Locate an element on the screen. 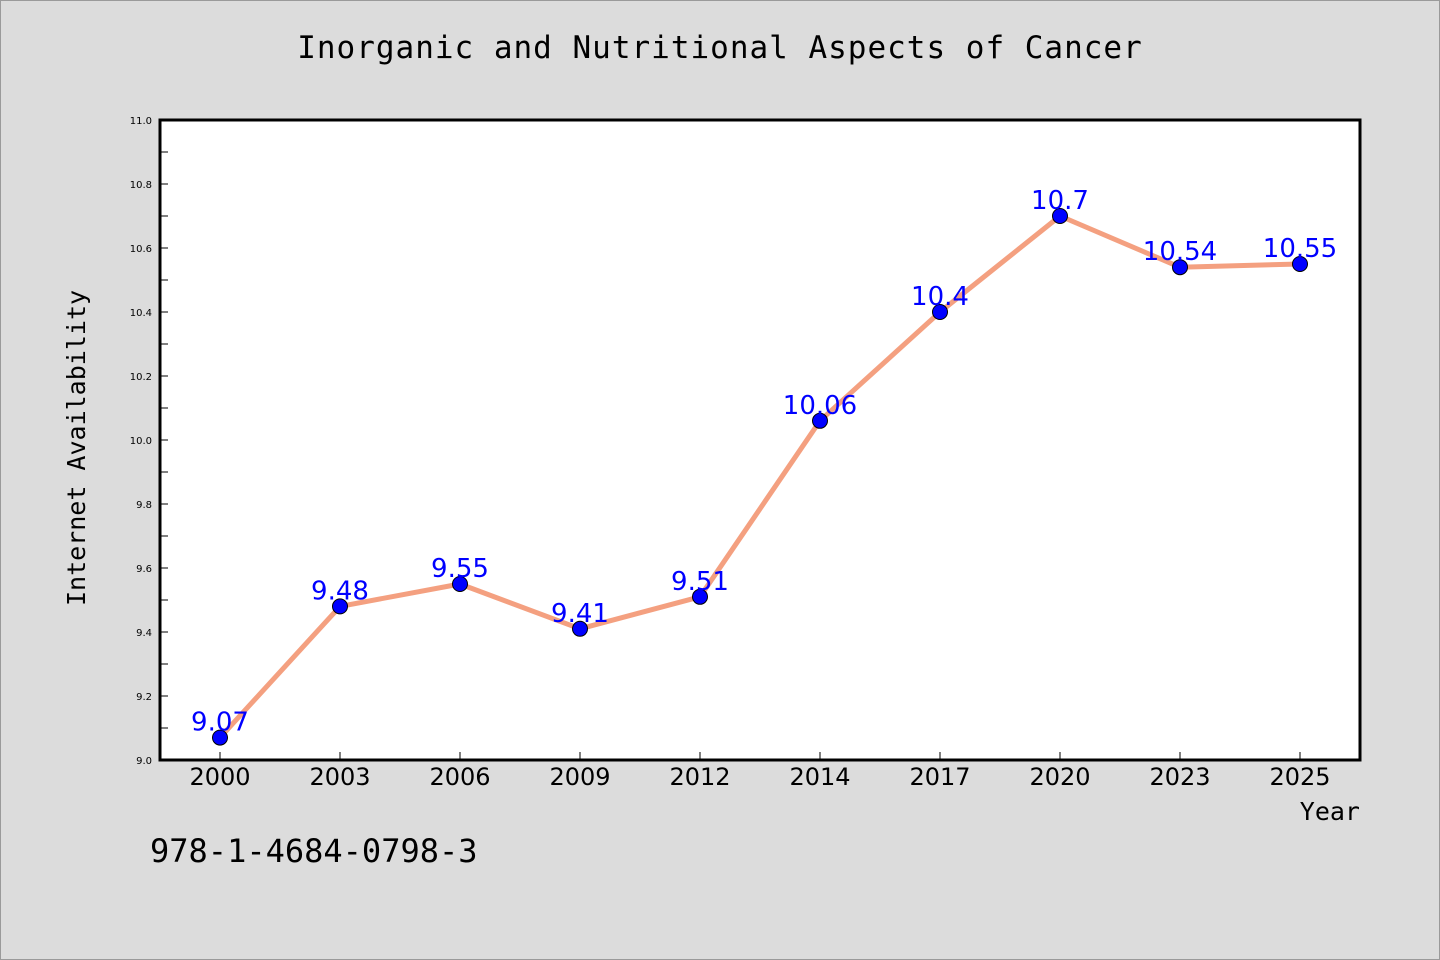  y-tick-label: 9.0 is located at coordinates (144, 761).